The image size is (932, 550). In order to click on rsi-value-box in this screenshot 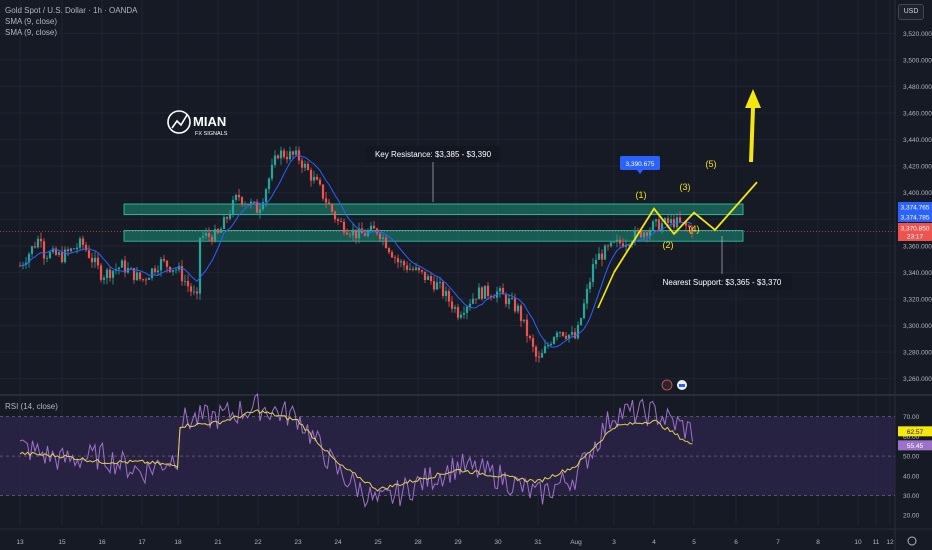, I will do `click(915, 431)`.